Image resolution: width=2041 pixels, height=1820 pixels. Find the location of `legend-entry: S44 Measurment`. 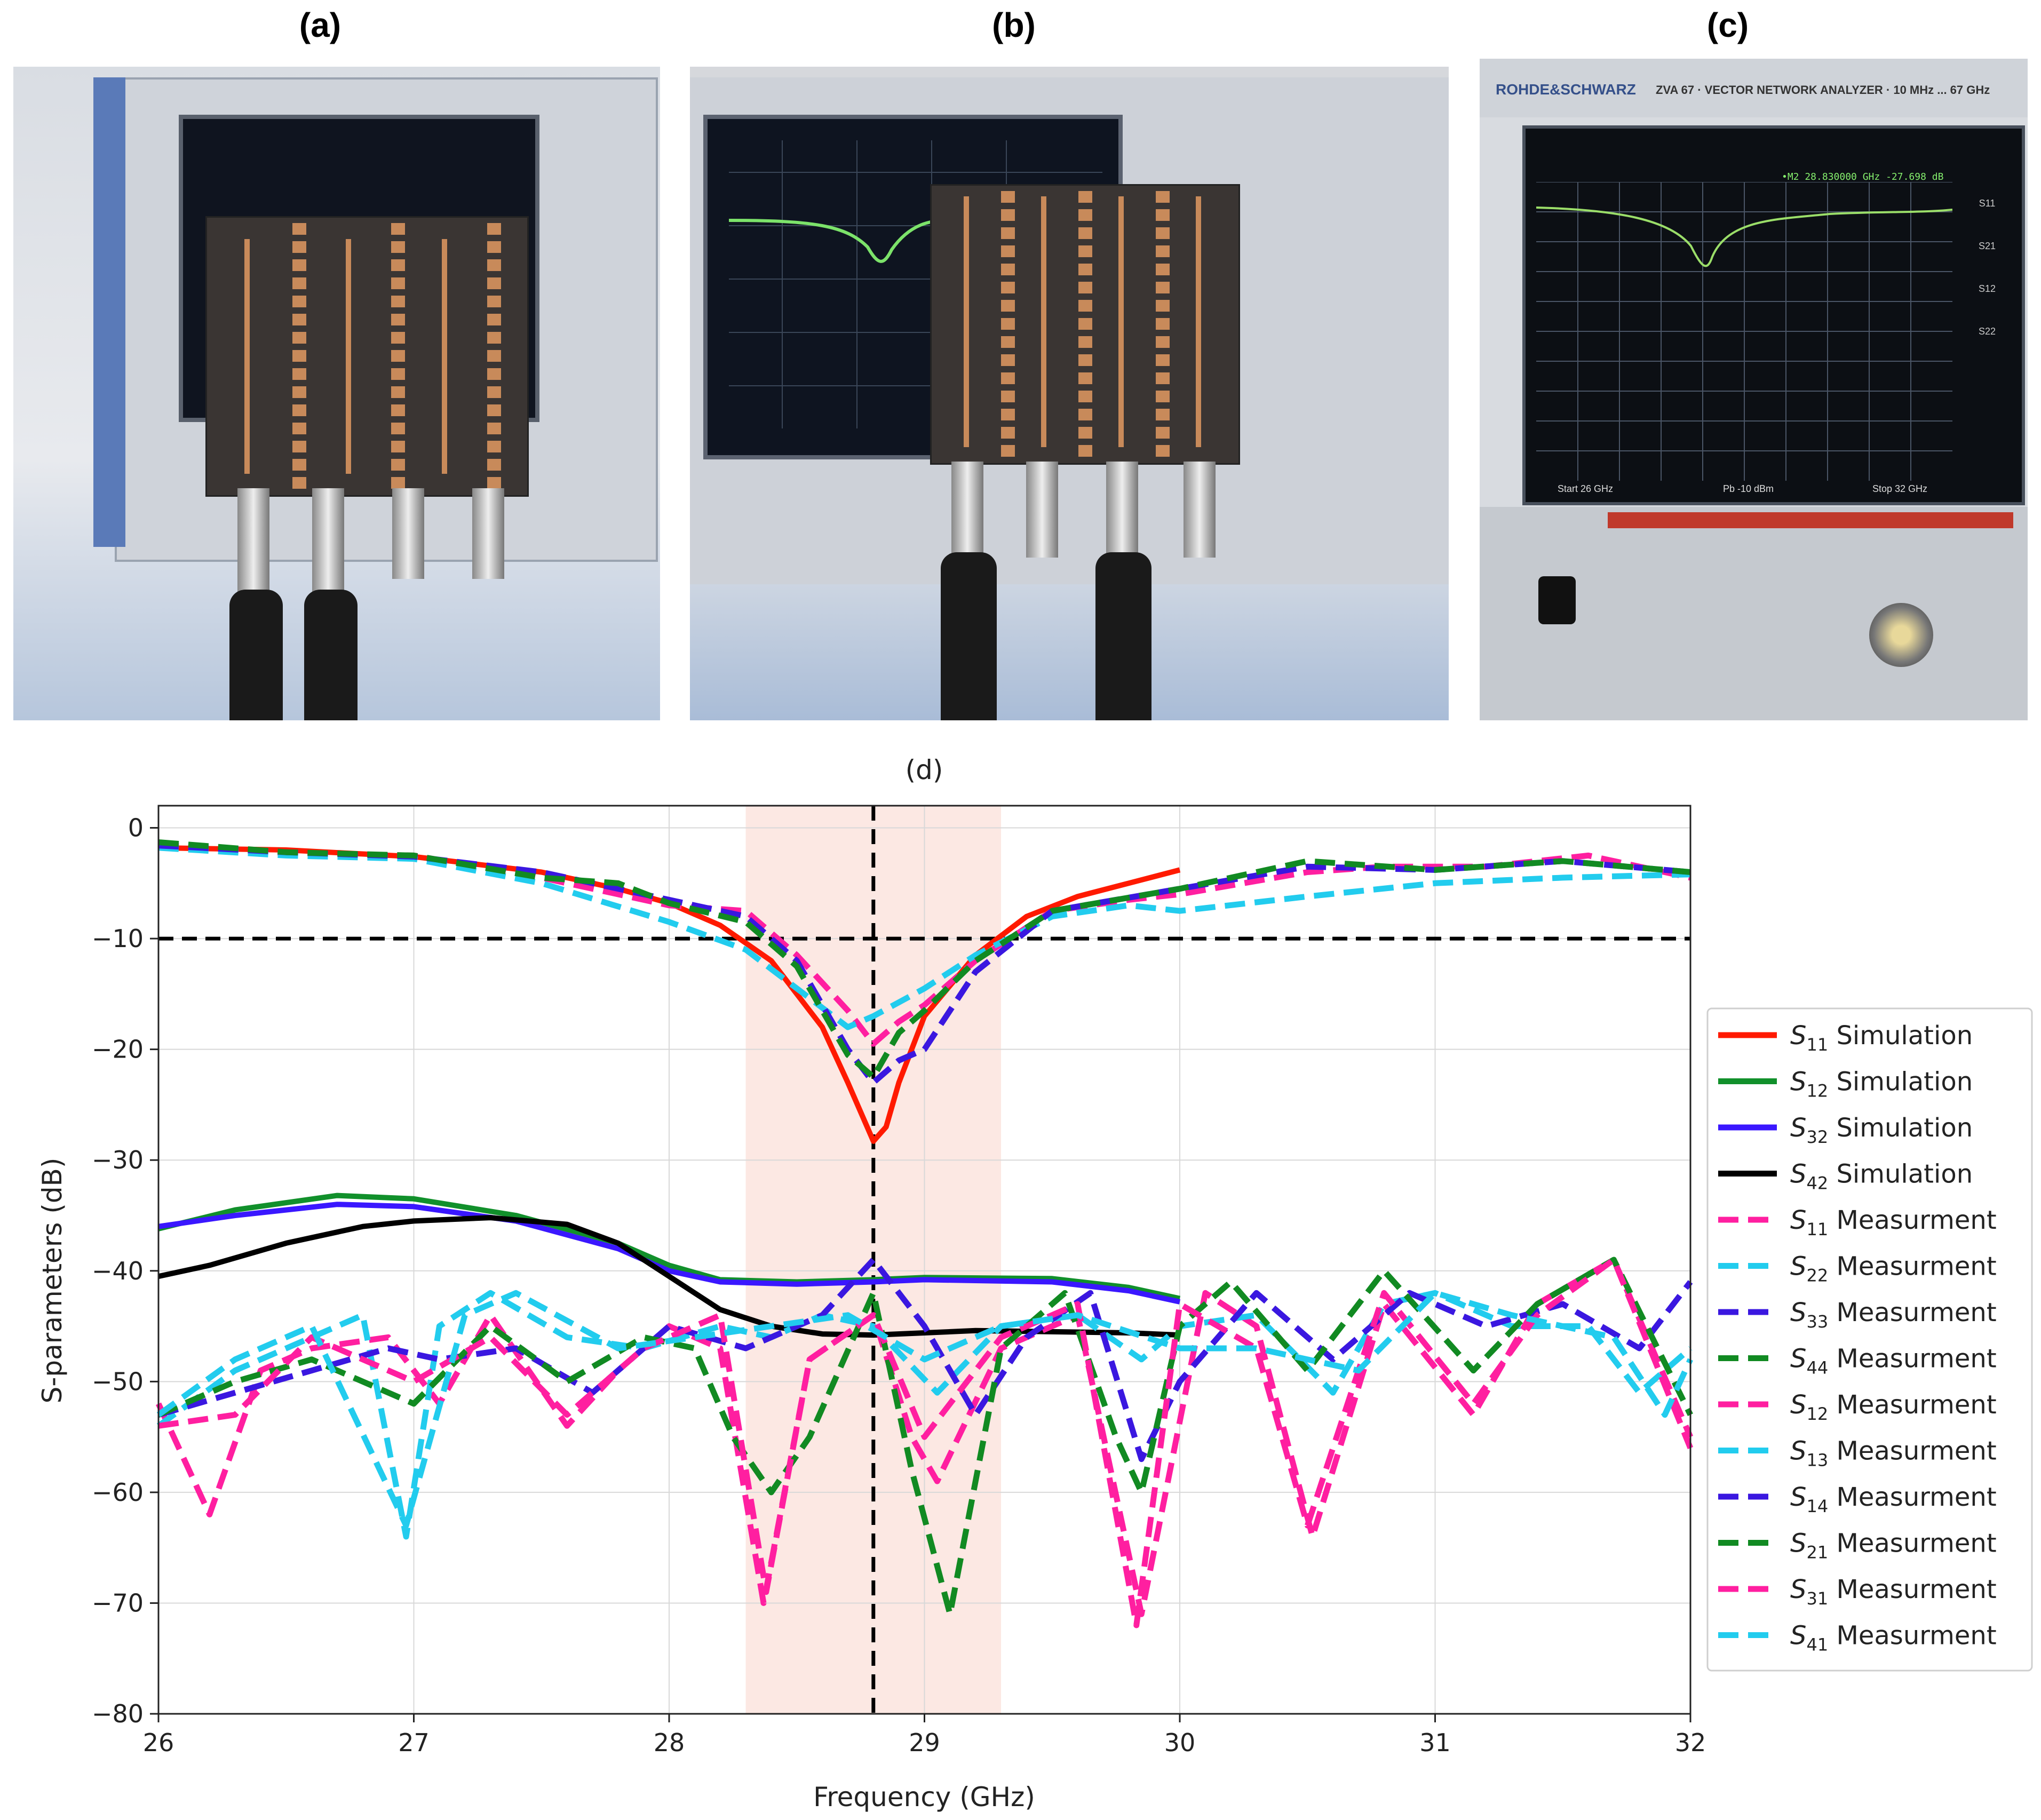

legend-entry: S44 Measurment is located at coordinates (1893, 1361).